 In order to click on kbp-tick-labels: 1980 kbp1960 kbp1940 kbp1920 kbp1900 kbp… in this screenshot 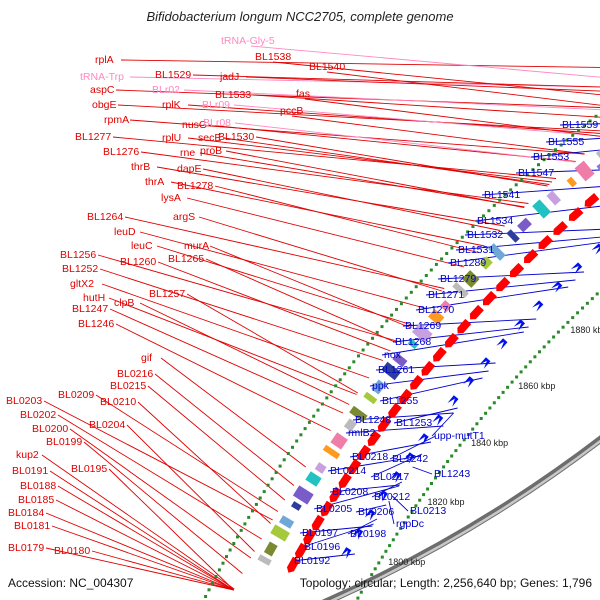, I will do `click(494, 446)`.